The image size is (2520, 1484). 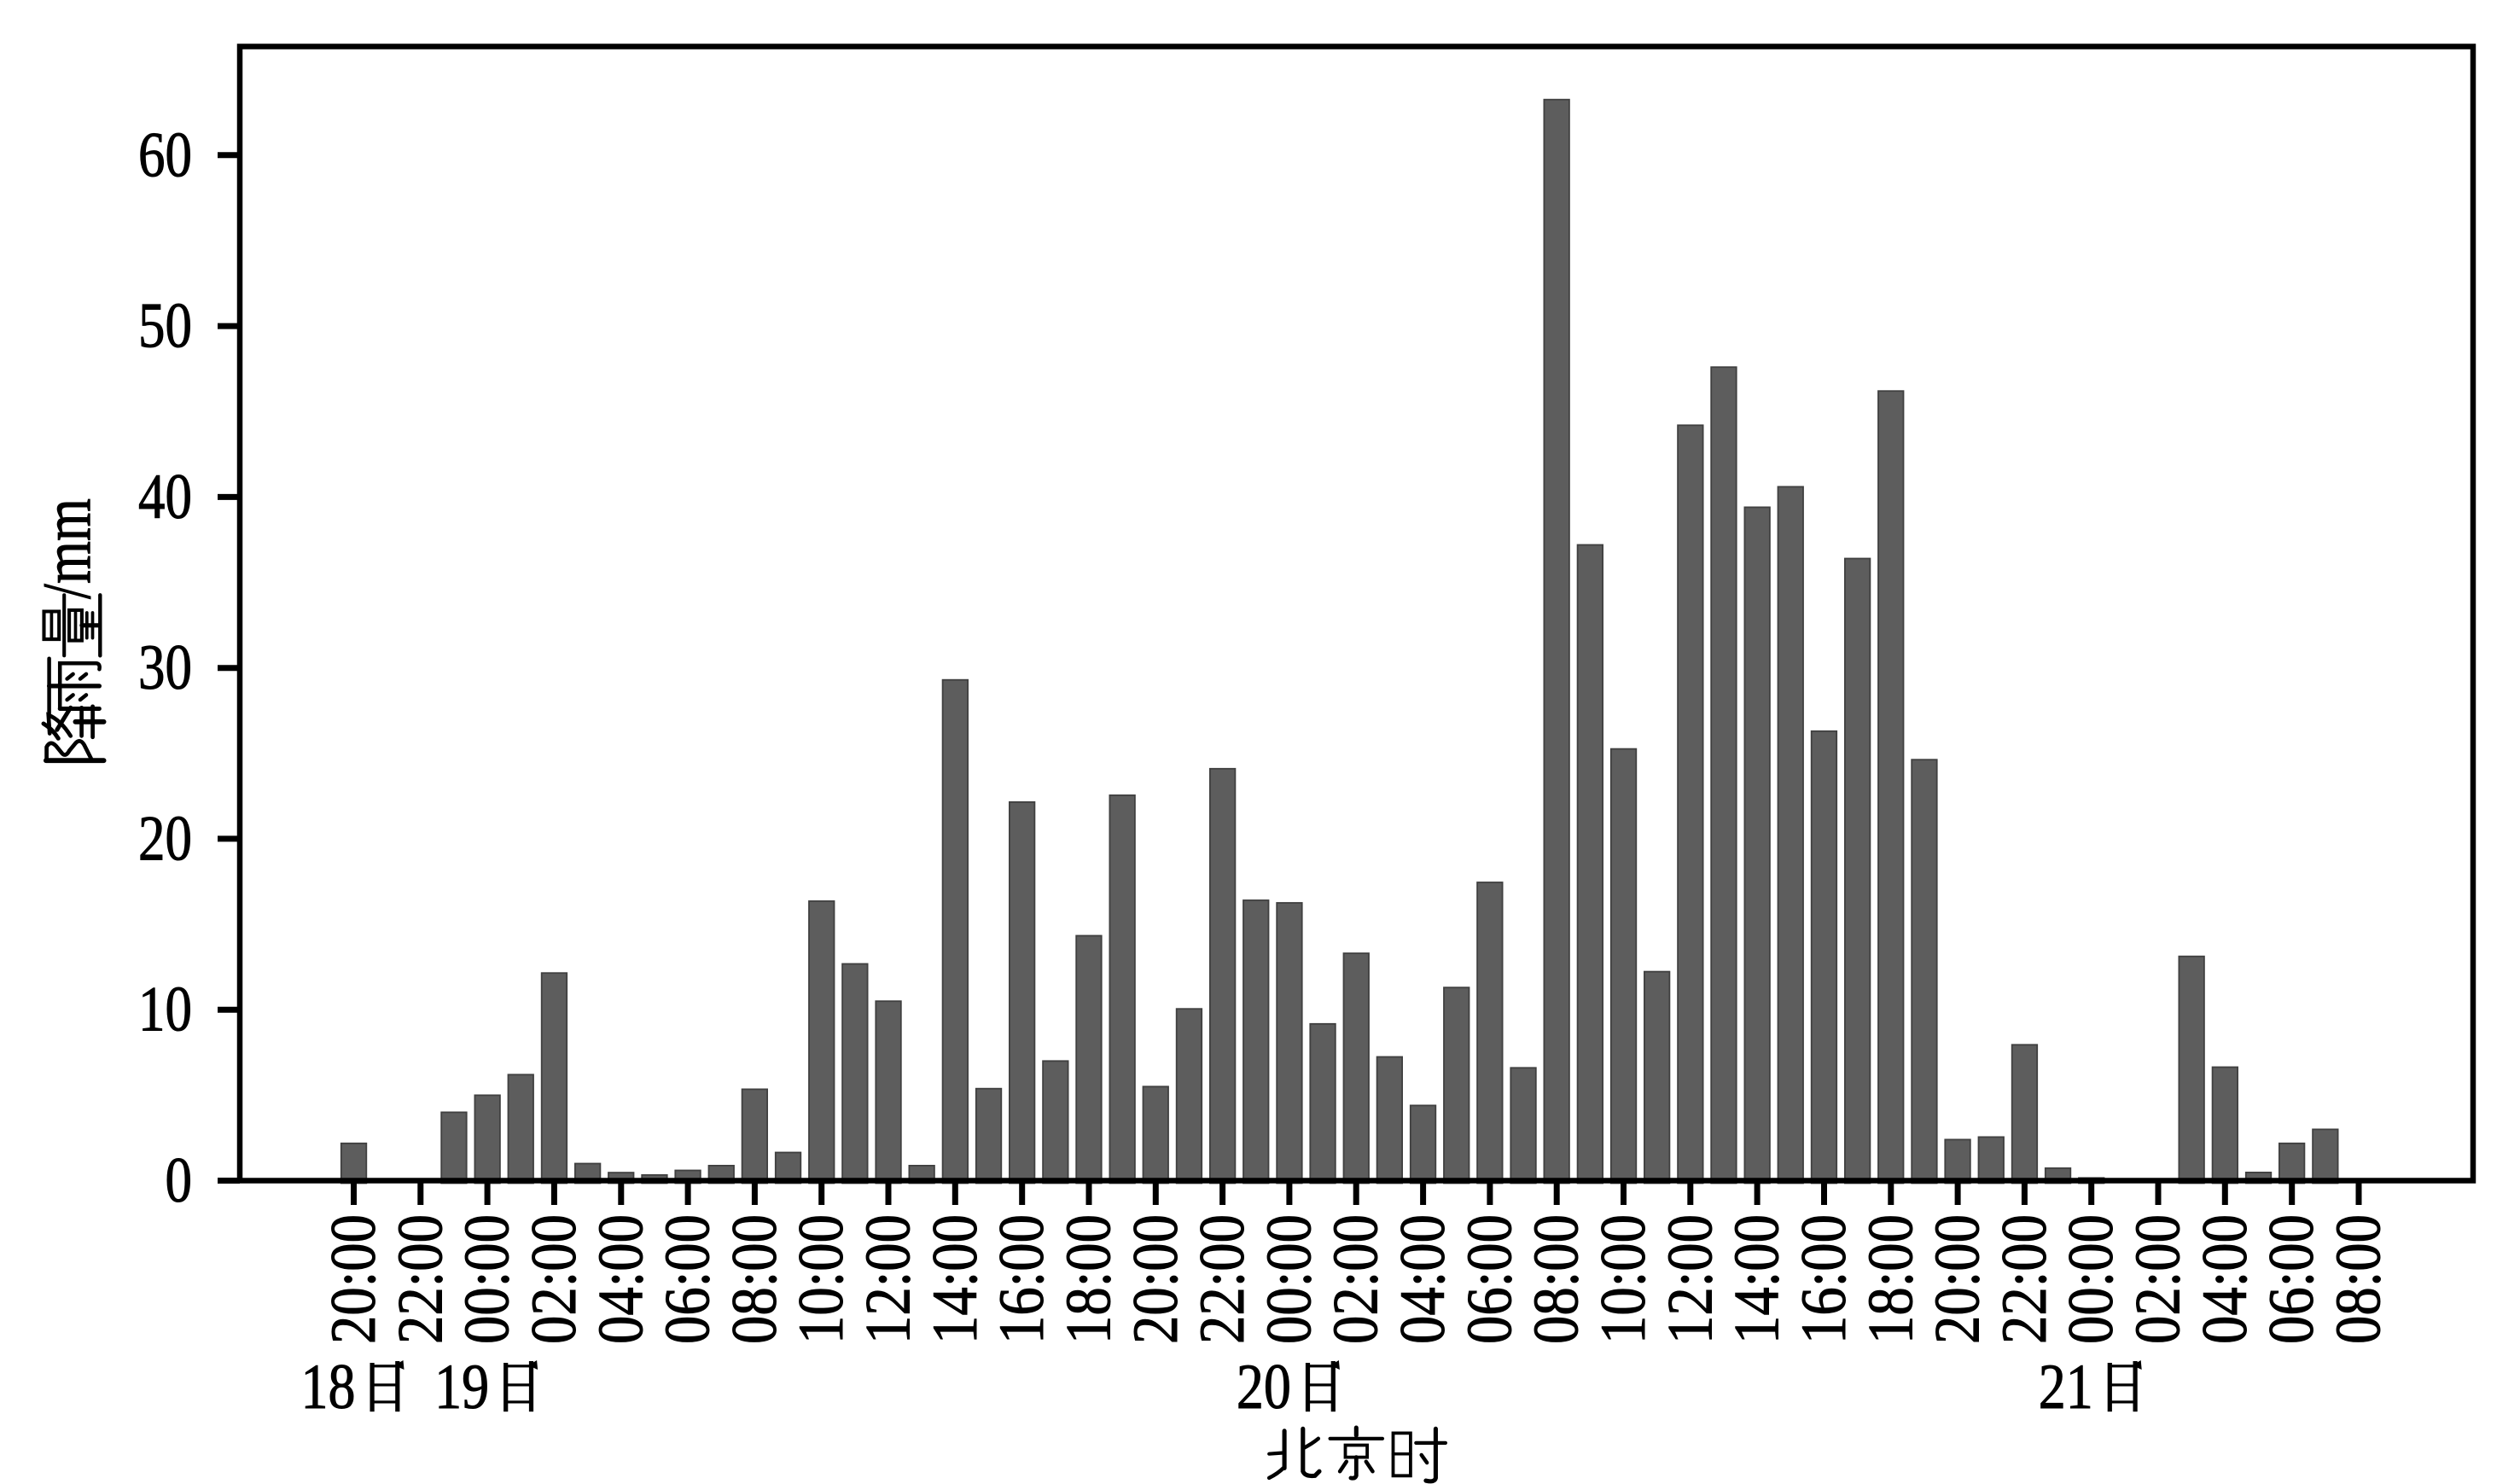 I want to click on svg-text: 60, so click(x=165, y=155).